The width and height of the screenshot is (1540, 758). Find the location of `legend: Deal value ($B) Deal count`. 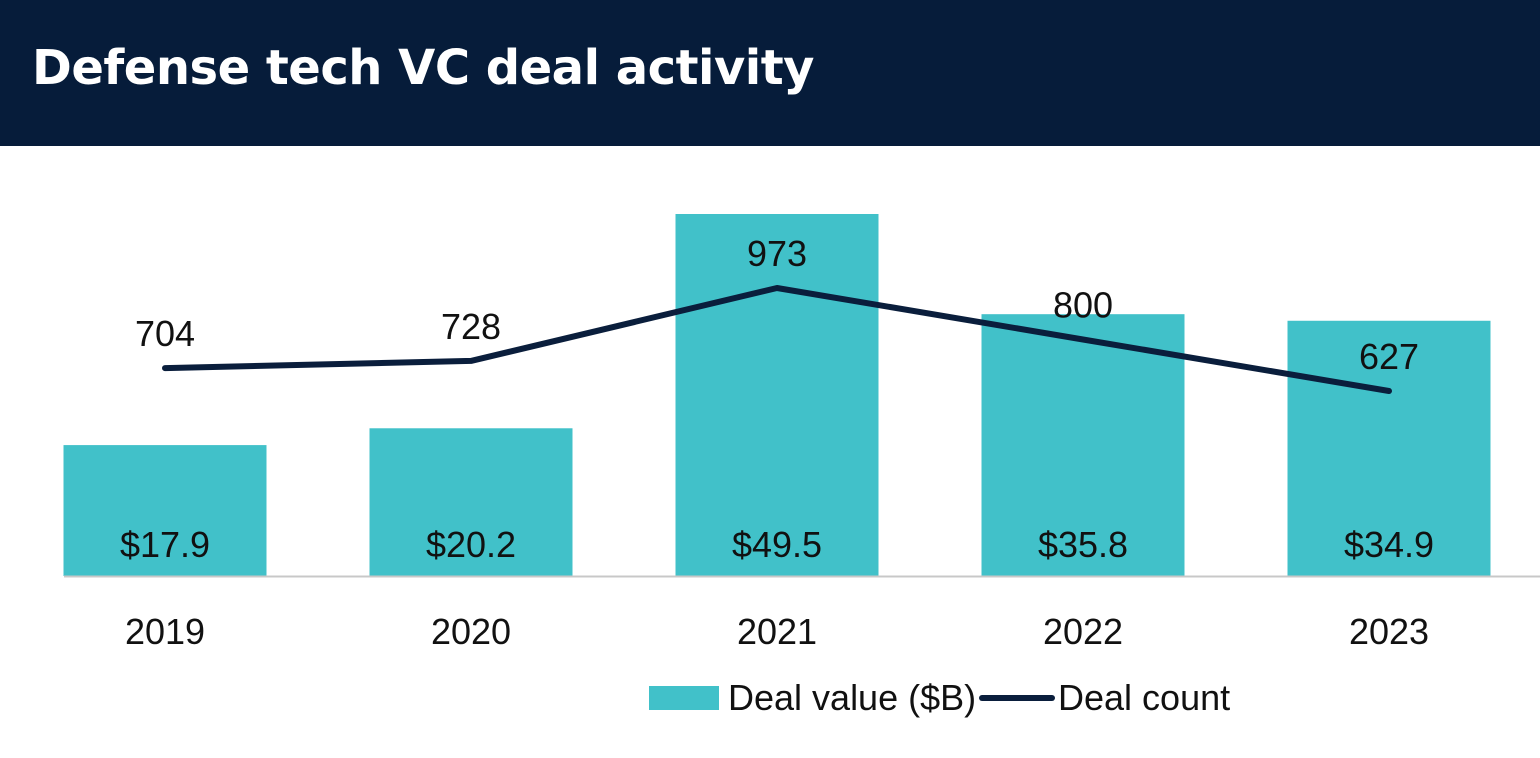

legend: Deal value ($B) Deal count is located at coordinates (939, 697).